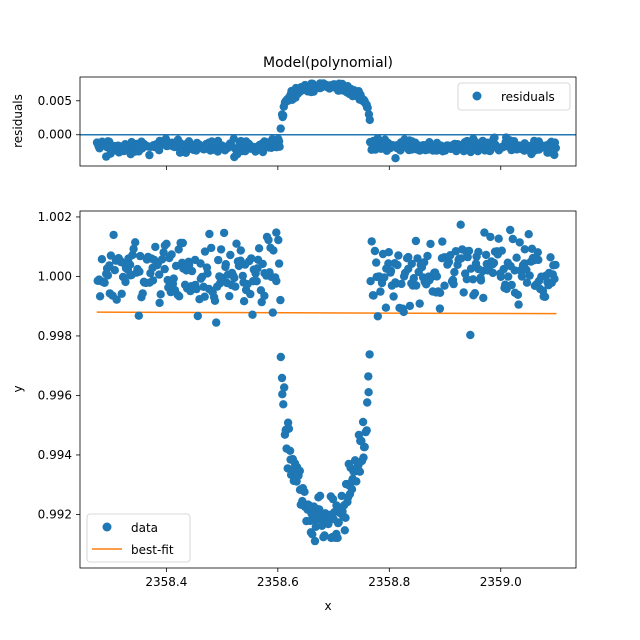 The height and width of the screenshot is (640, 640). Describe the element at coordinates (333, 168) in the screenshot. I see `residuals-x-ticks` at that location.